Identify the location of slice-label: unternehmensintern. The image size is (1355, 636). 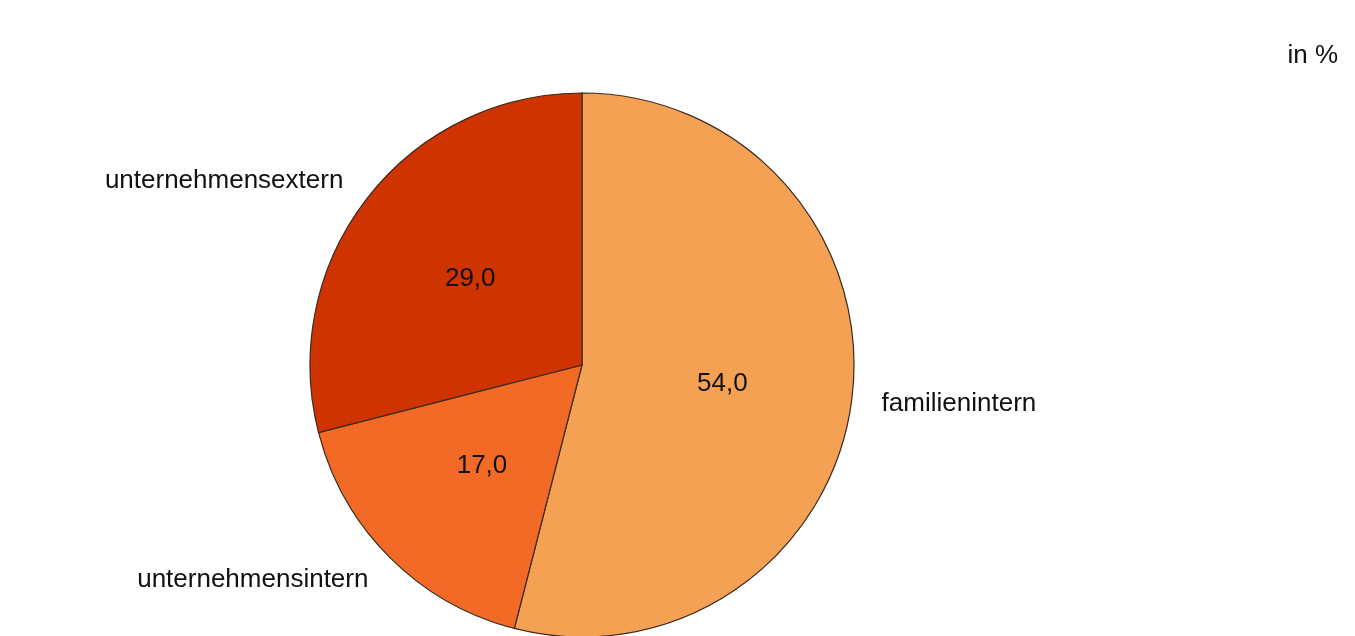
(253, 577).